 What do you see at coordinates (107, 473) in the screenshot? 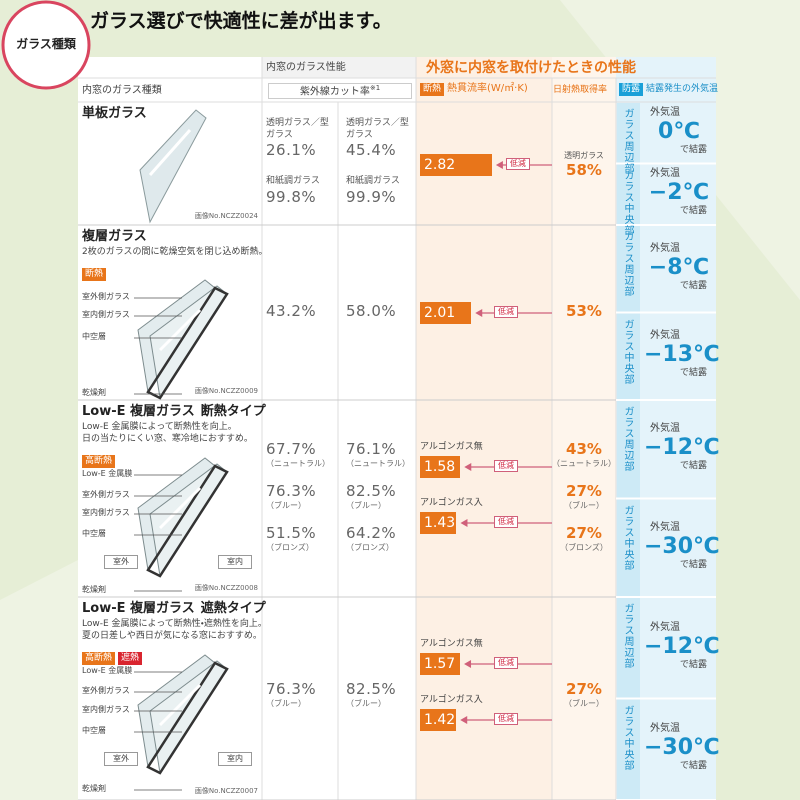
I see `part-label: Low-E 金属膜` at bounding box center [107, 473].